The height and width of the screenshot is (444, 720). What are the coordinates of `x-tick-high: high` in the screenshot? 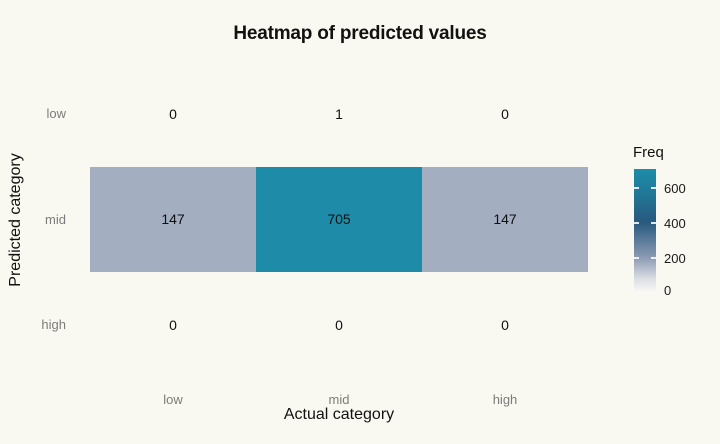 It's located at (505, 399).